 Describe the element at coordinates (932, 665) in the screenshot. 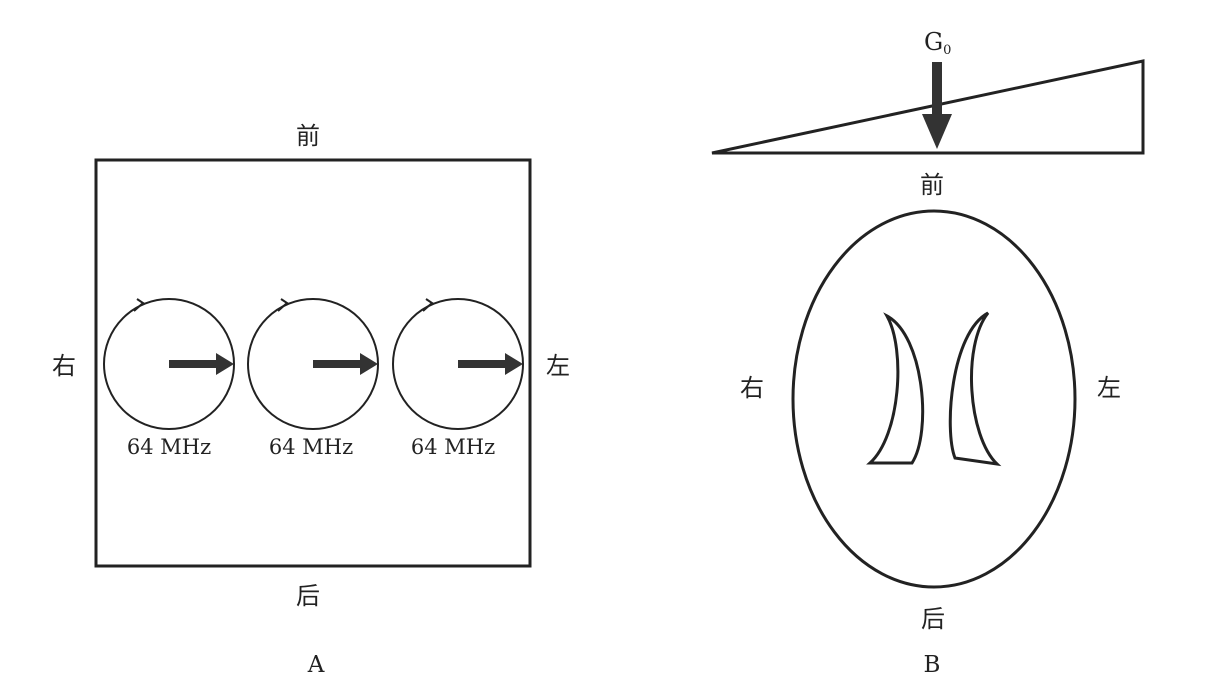

I see `panel-b-caption: B` at that location.